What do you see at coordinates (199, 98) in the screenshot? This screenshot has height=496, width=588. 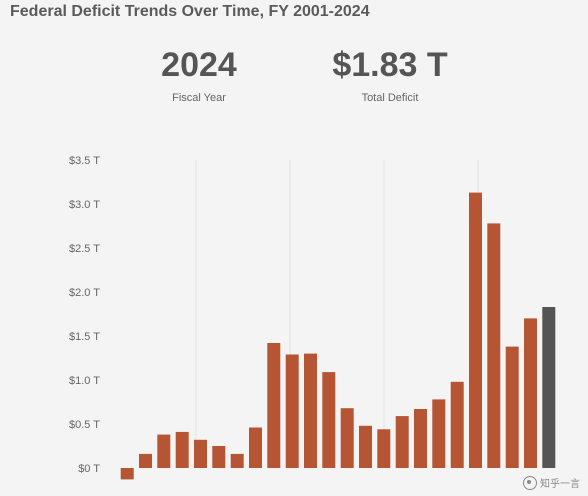 I see `fiscal-year-label: Fiscal Year` at bounding box center [199, 98].